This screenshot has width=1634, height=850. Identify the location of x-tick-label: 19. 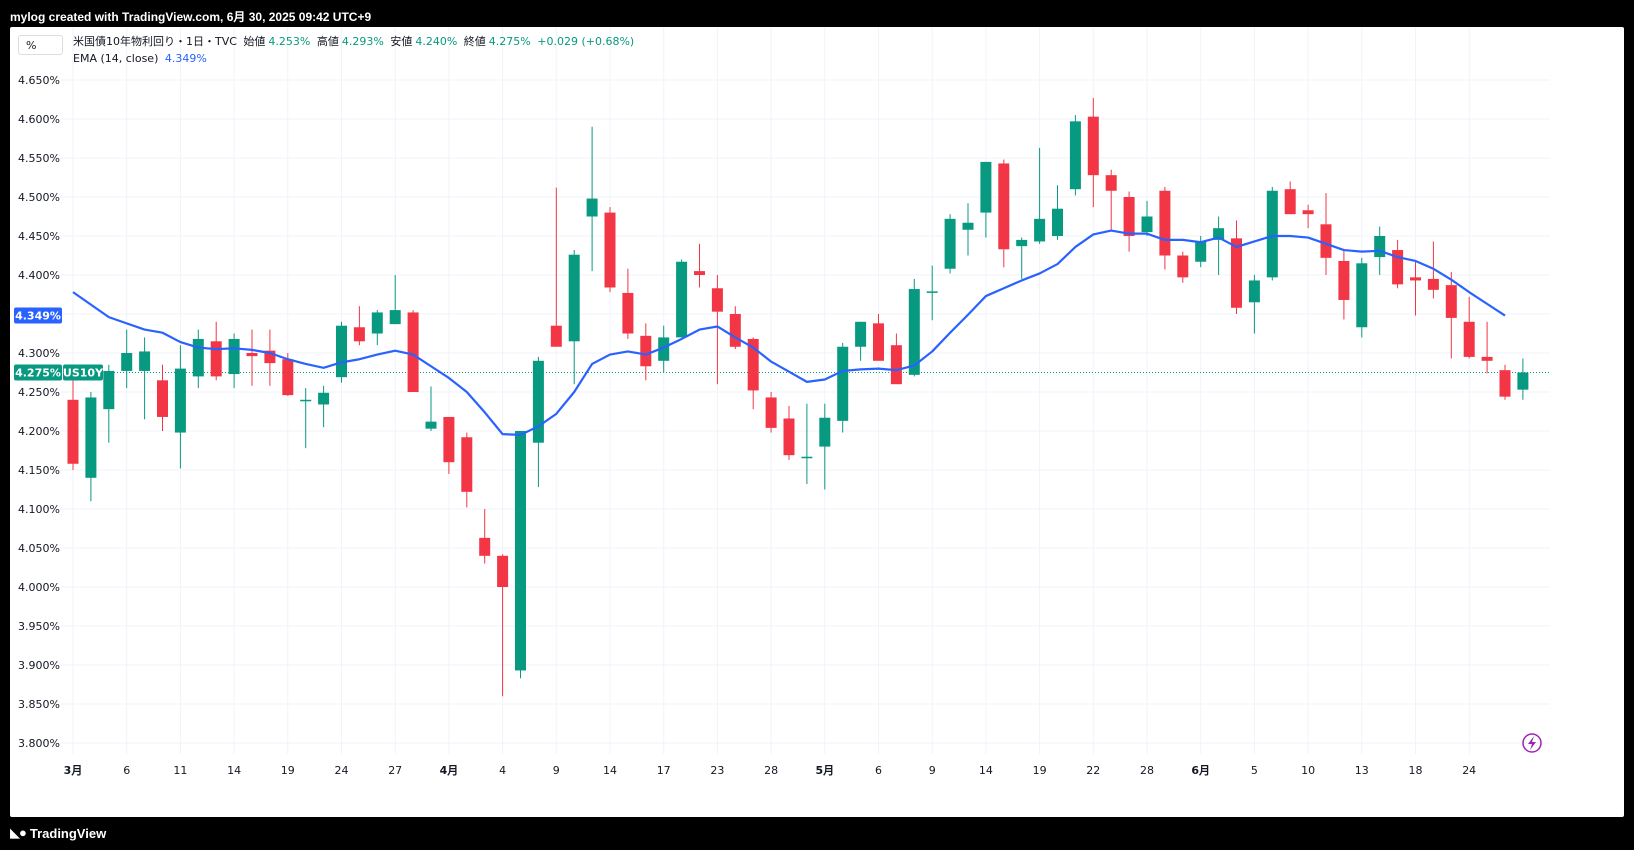
(1040, 770).